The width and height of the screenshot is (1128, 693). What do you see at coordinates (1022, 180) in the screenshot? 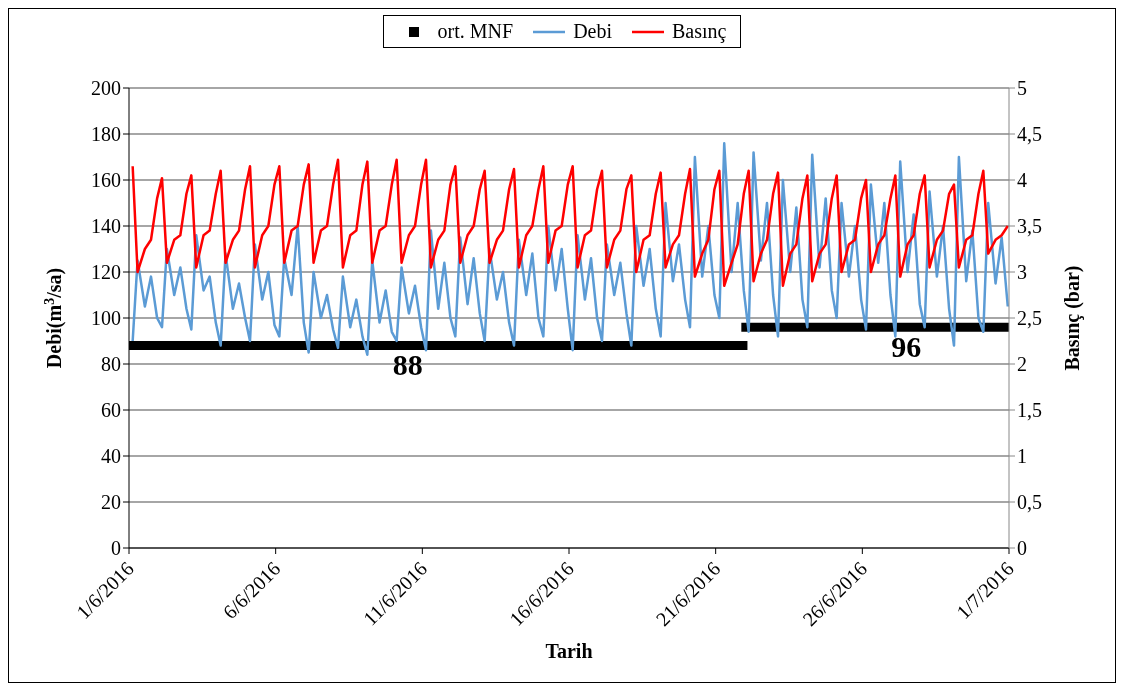
I see `y2-tick-label: 4` at bounding box center [1022, 180].